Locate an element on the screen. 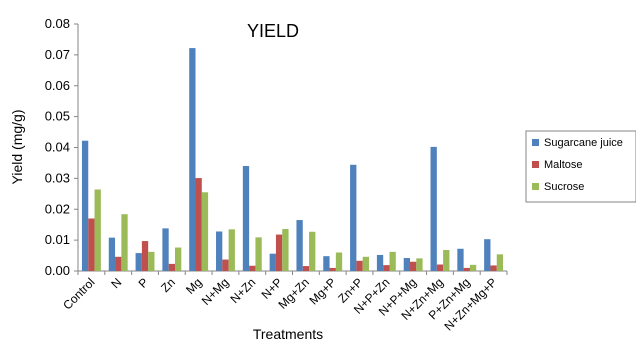 This screenshot has height=342, width=636. legend-entry: Maltose is located at coordinates (563, 165).